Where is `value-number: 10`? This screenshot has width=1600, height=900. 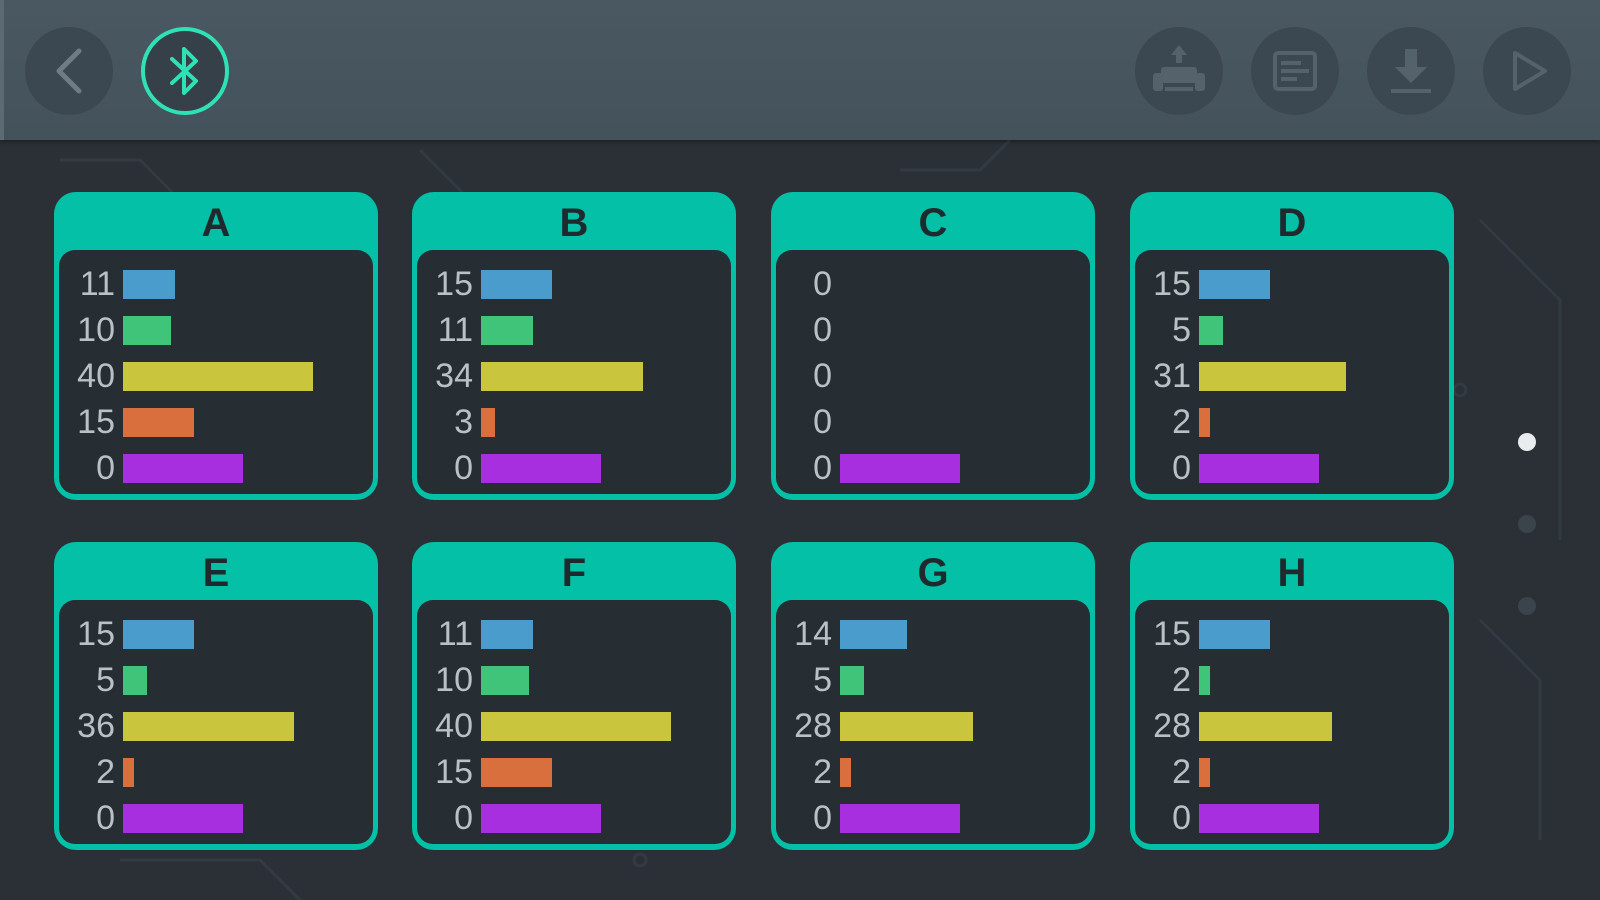 value-number: 10 is located at coordinates (454, 680).